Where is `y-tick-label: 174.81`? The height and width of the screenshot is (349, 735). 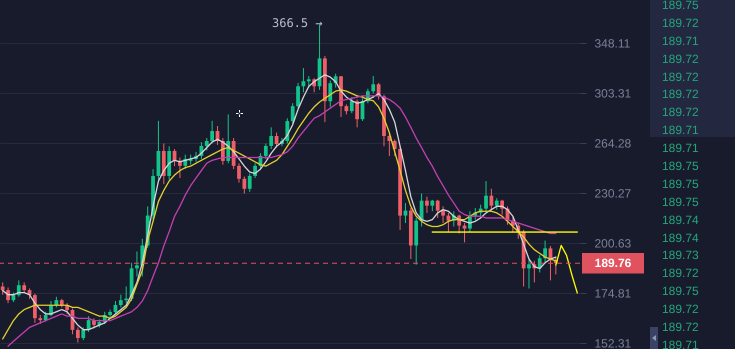 y-tick-label: 174.81 is located at coordinates (613, 293).